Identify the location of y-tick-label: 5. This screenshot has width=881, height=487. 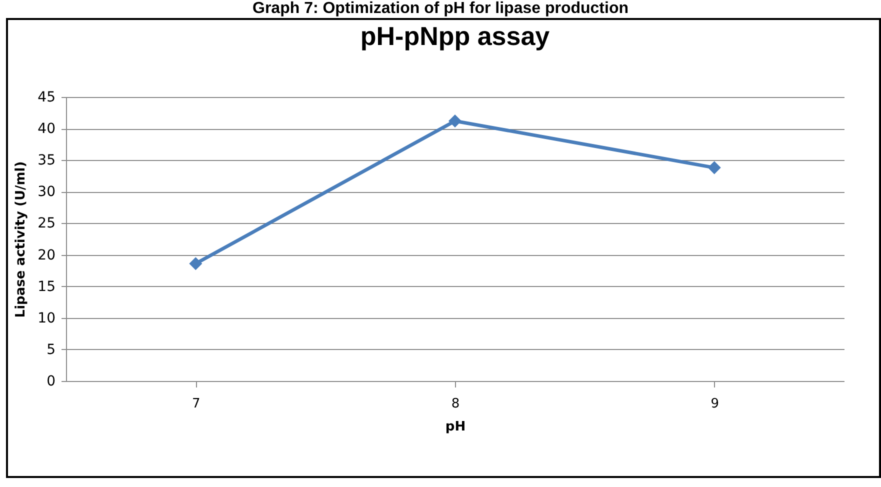
(51, 350).